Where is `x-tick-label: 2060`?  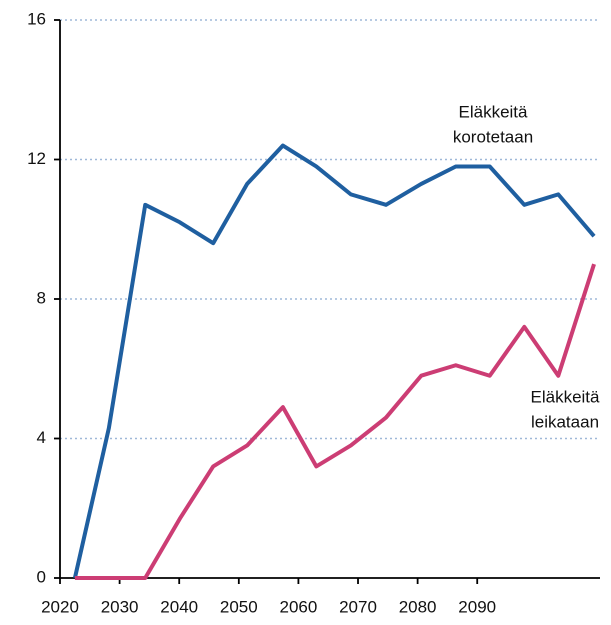 x-tick-label: 2060 is located at coordinates (298, 606).